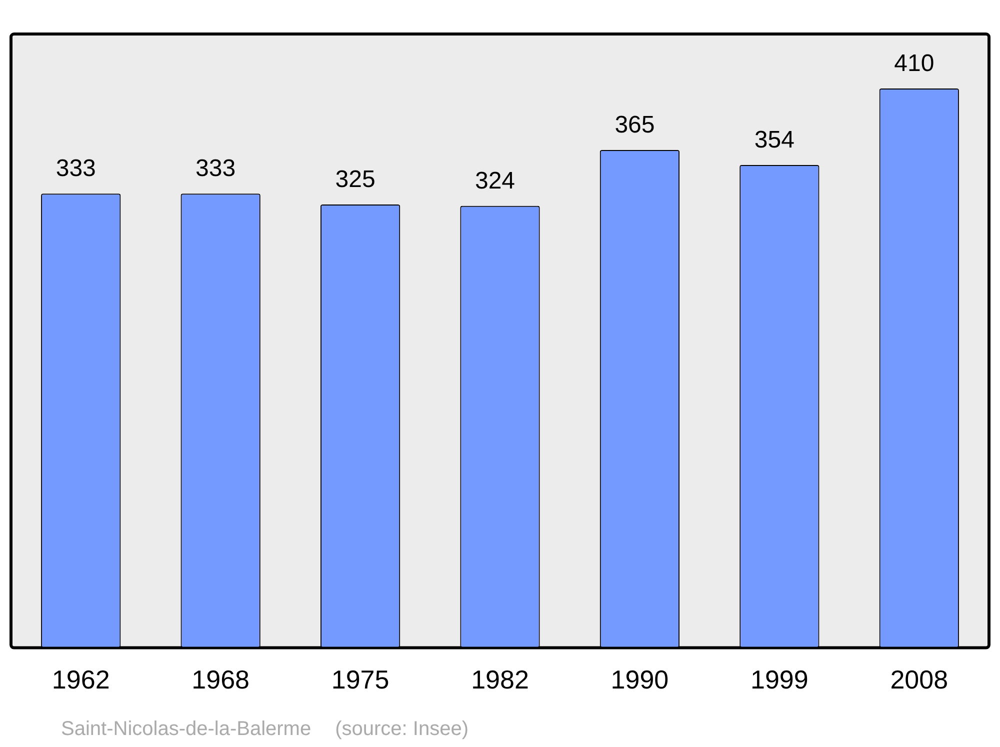 This screenshot has width=1000, height=747. Describe the element at coordinates (221, 679) in the screenshot. I see `x-tick-label: 1968` at that location.